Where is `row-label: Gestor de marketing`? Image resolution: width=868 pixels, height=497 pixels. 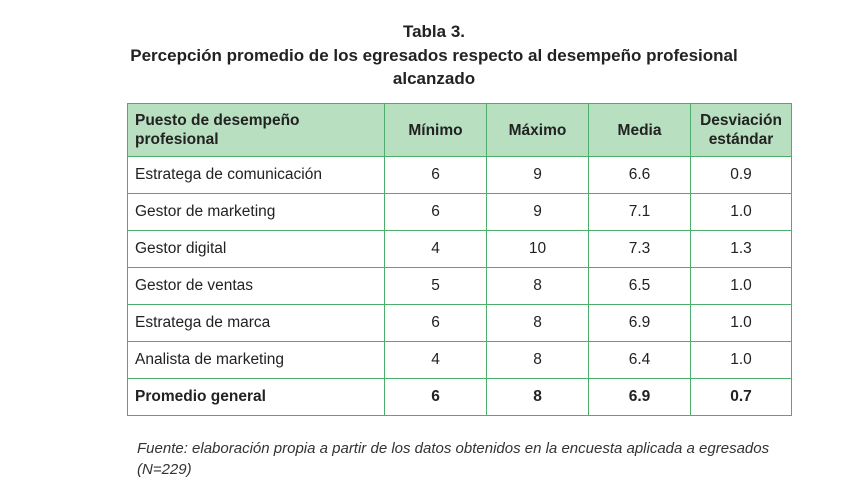 row-label: Gestor de marketing is located at coordinates (256, 212).